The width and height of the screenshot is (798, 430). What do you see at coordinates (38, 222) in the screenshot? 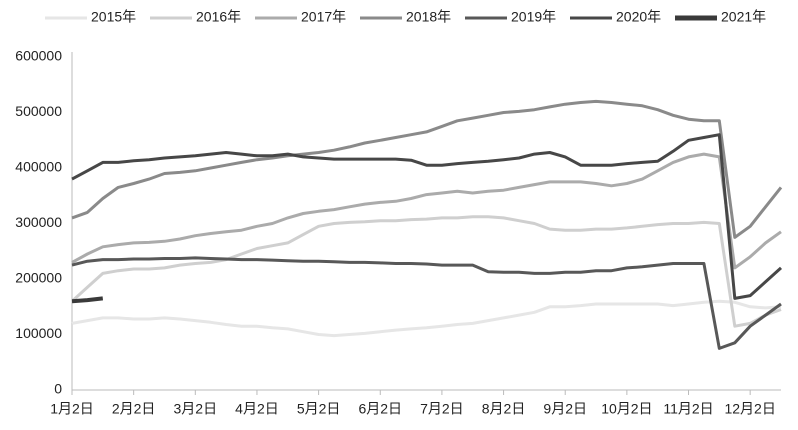
I see `y-tick-label: 300000` at bounding box center [38, 222].